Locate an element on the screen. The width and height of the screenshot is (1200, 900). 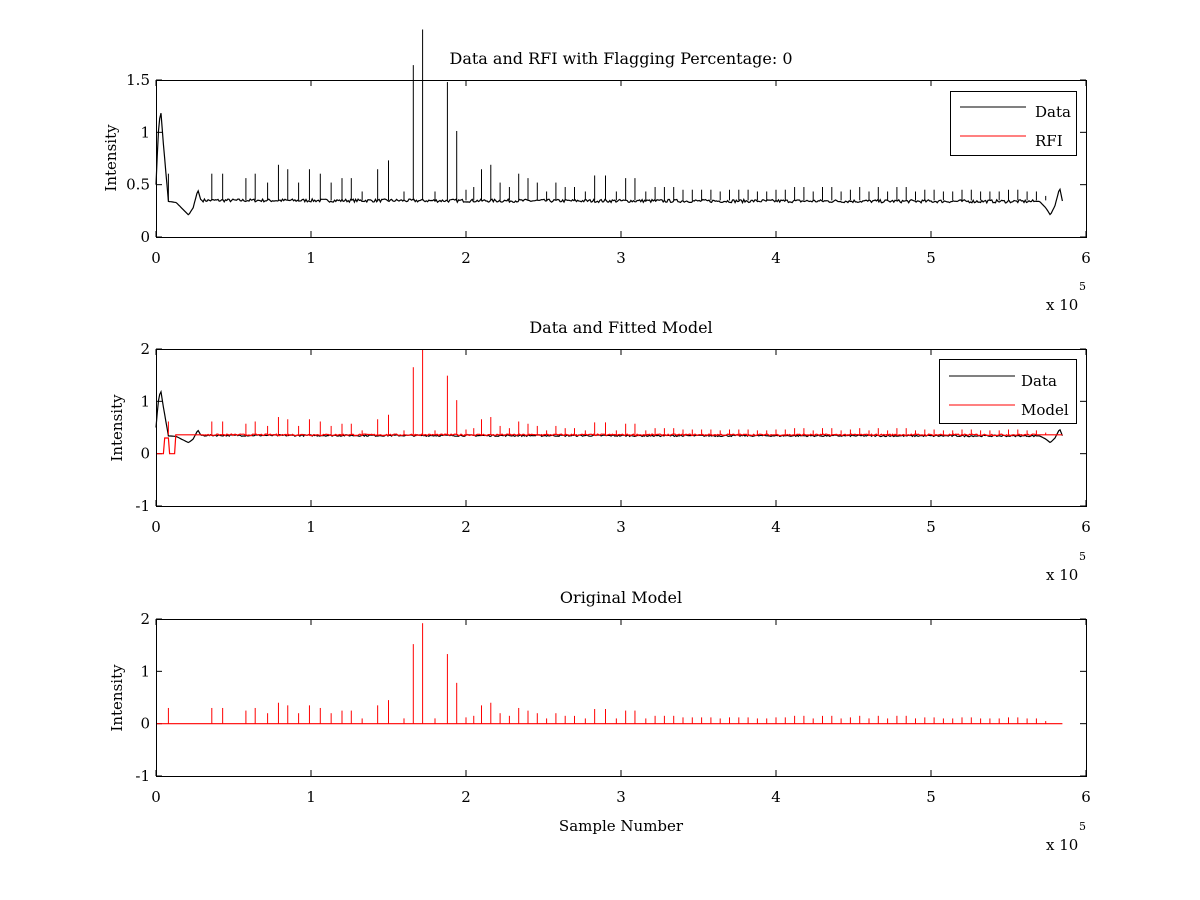
y-tick-label: 0.5 is located at coordinates (138, 185).